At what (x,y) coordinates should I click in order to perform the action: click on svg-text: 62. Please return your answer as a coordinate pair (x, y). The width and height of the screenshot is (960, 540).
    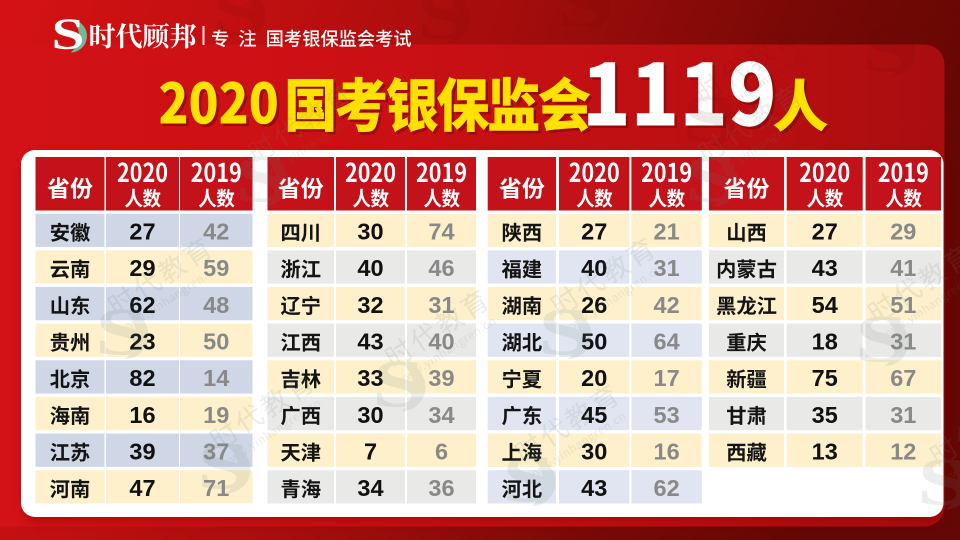
    Looking at the image, I should click on (667, 488).